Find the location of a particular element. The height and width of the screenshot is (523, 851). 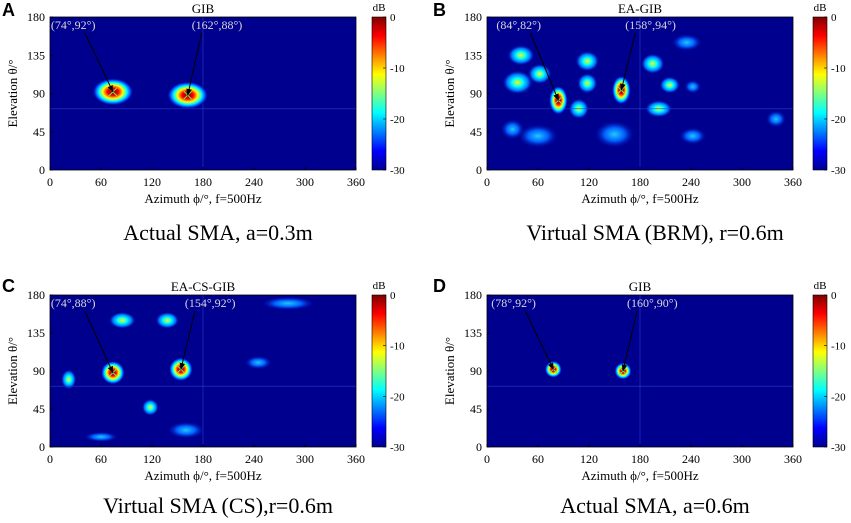

panel-caption: Virtual SMA (BRM), r=0.6m is located at coordinates (654, 232).